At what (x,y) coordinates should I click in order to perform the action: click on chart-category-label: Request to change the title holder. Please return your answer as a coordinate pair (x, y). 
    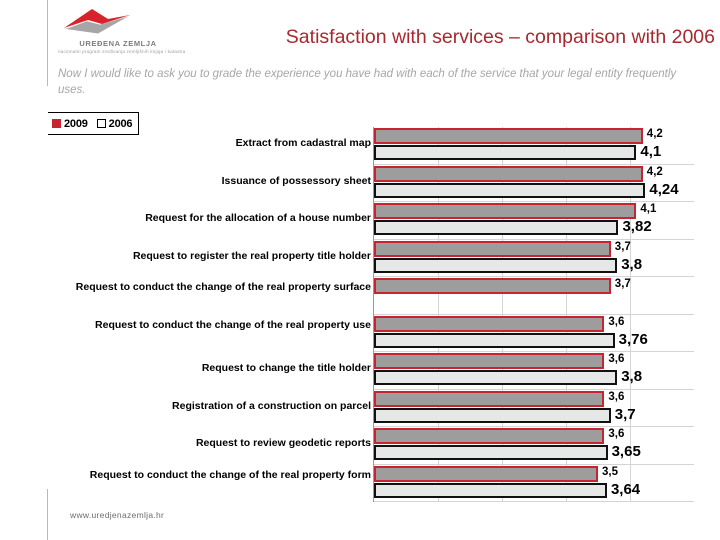
    Looking at the image, I should click on (286, 368).